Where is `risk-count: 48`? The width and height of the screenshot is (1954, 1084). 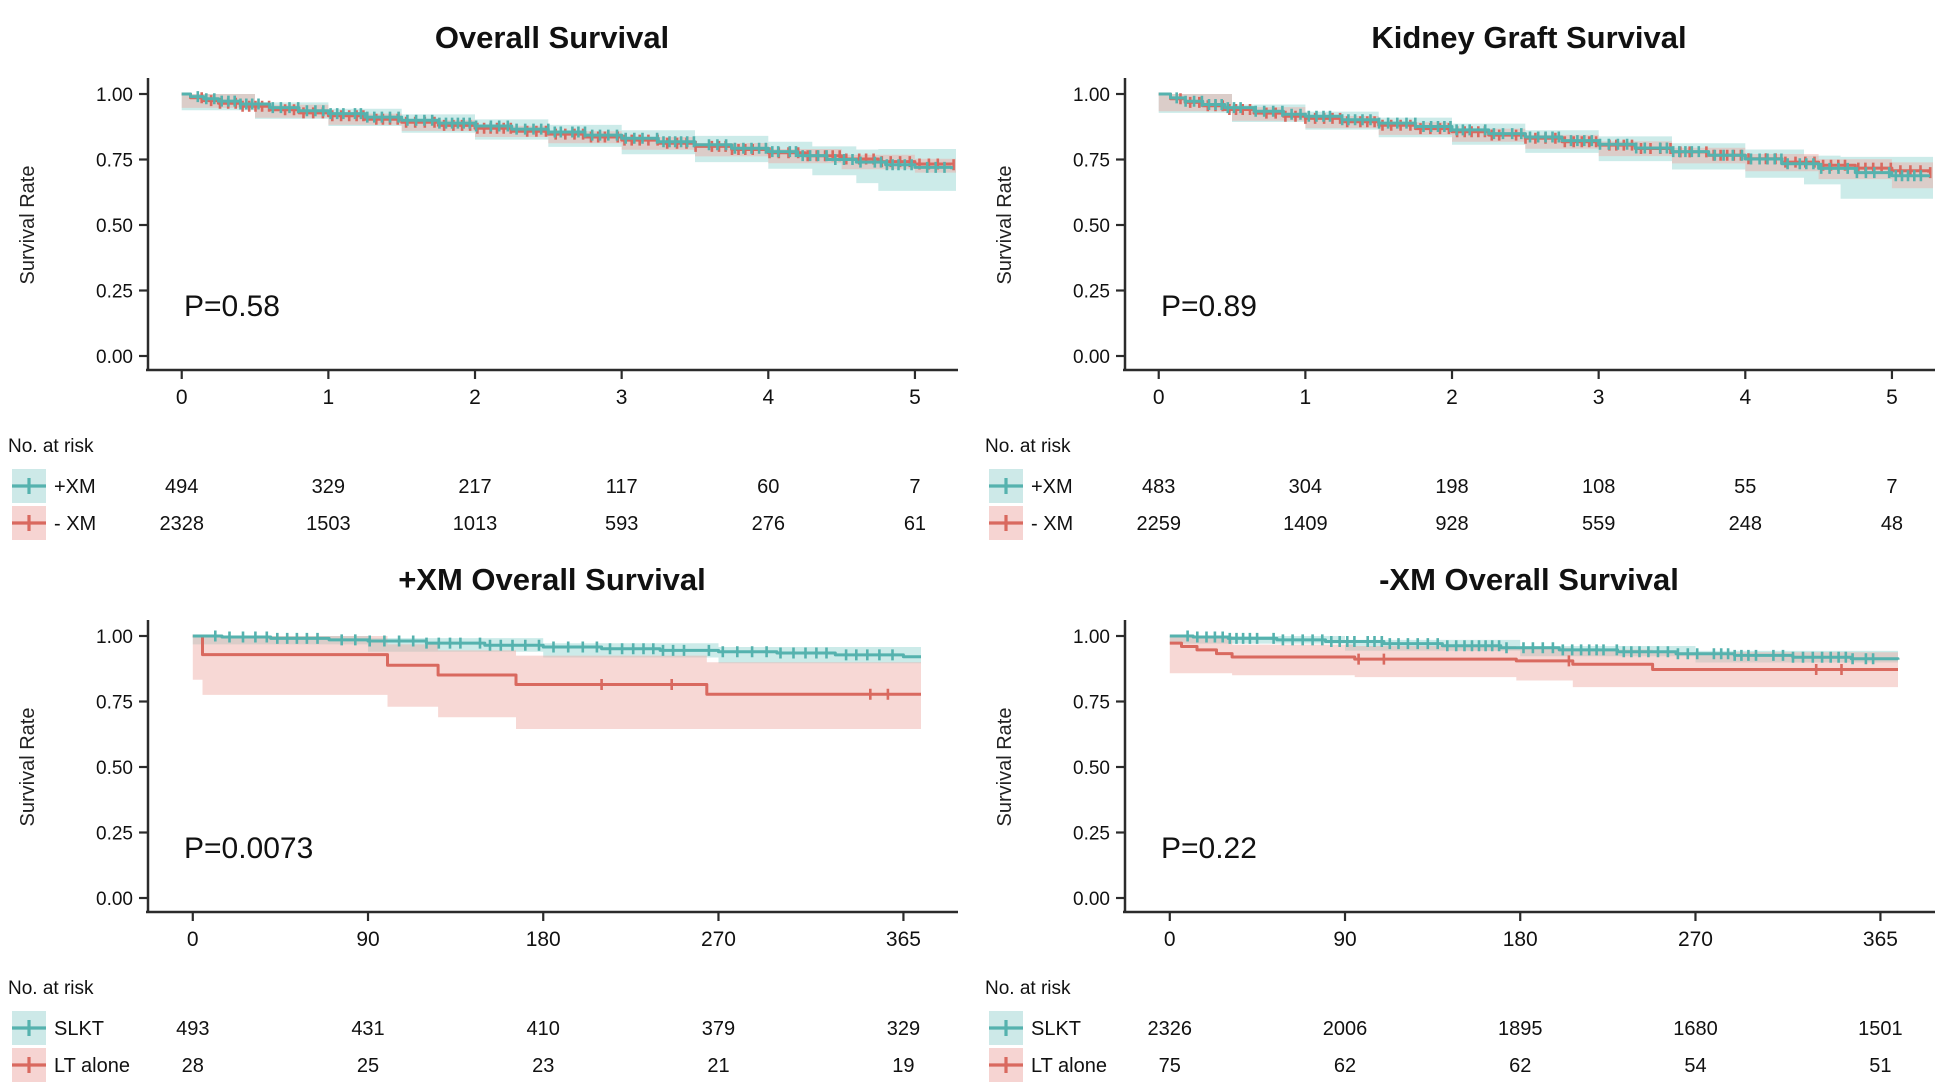 risk-count: 48 is located at coordinates (1892, 524).